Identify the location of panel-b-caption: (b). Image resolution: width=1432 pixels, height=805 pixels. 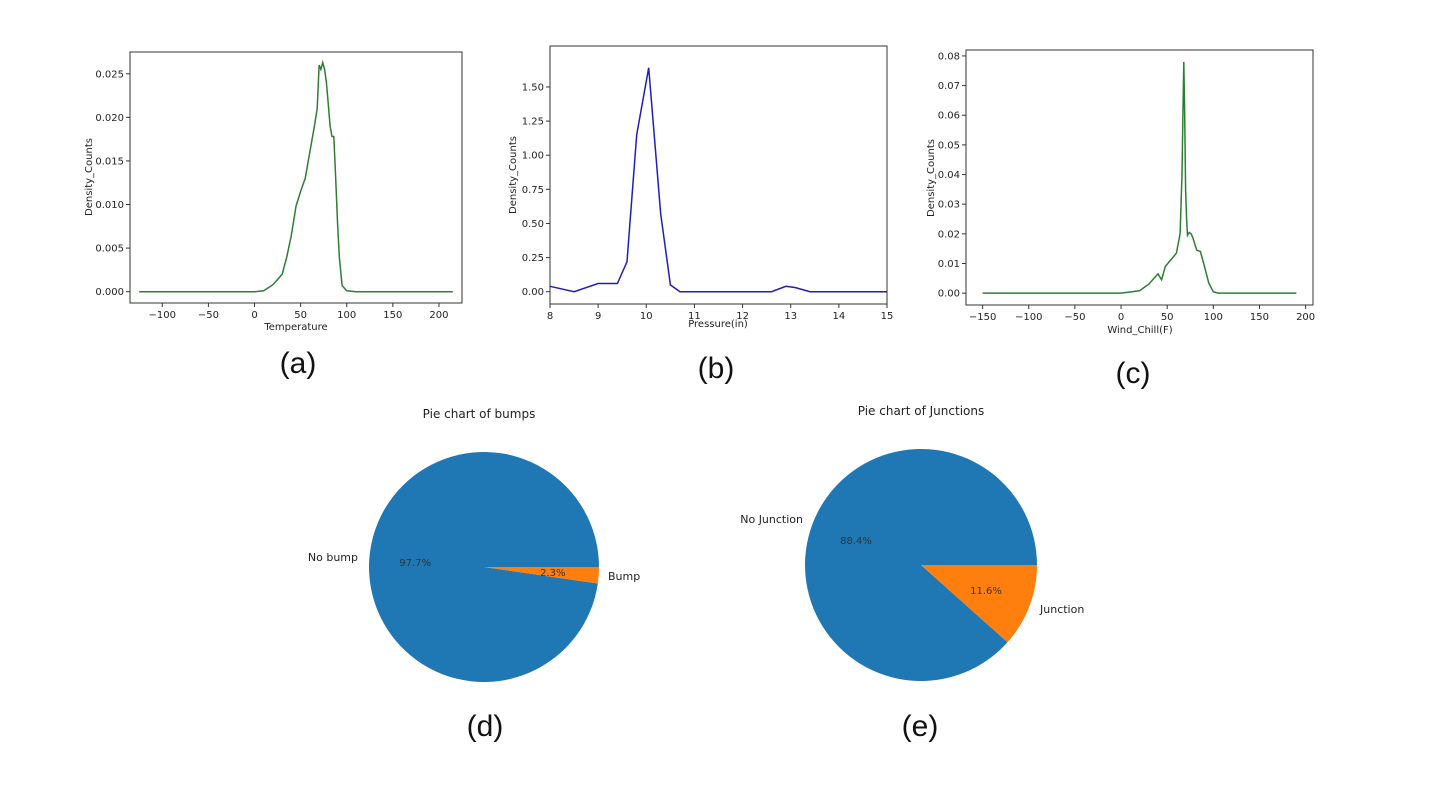
(716, 368).